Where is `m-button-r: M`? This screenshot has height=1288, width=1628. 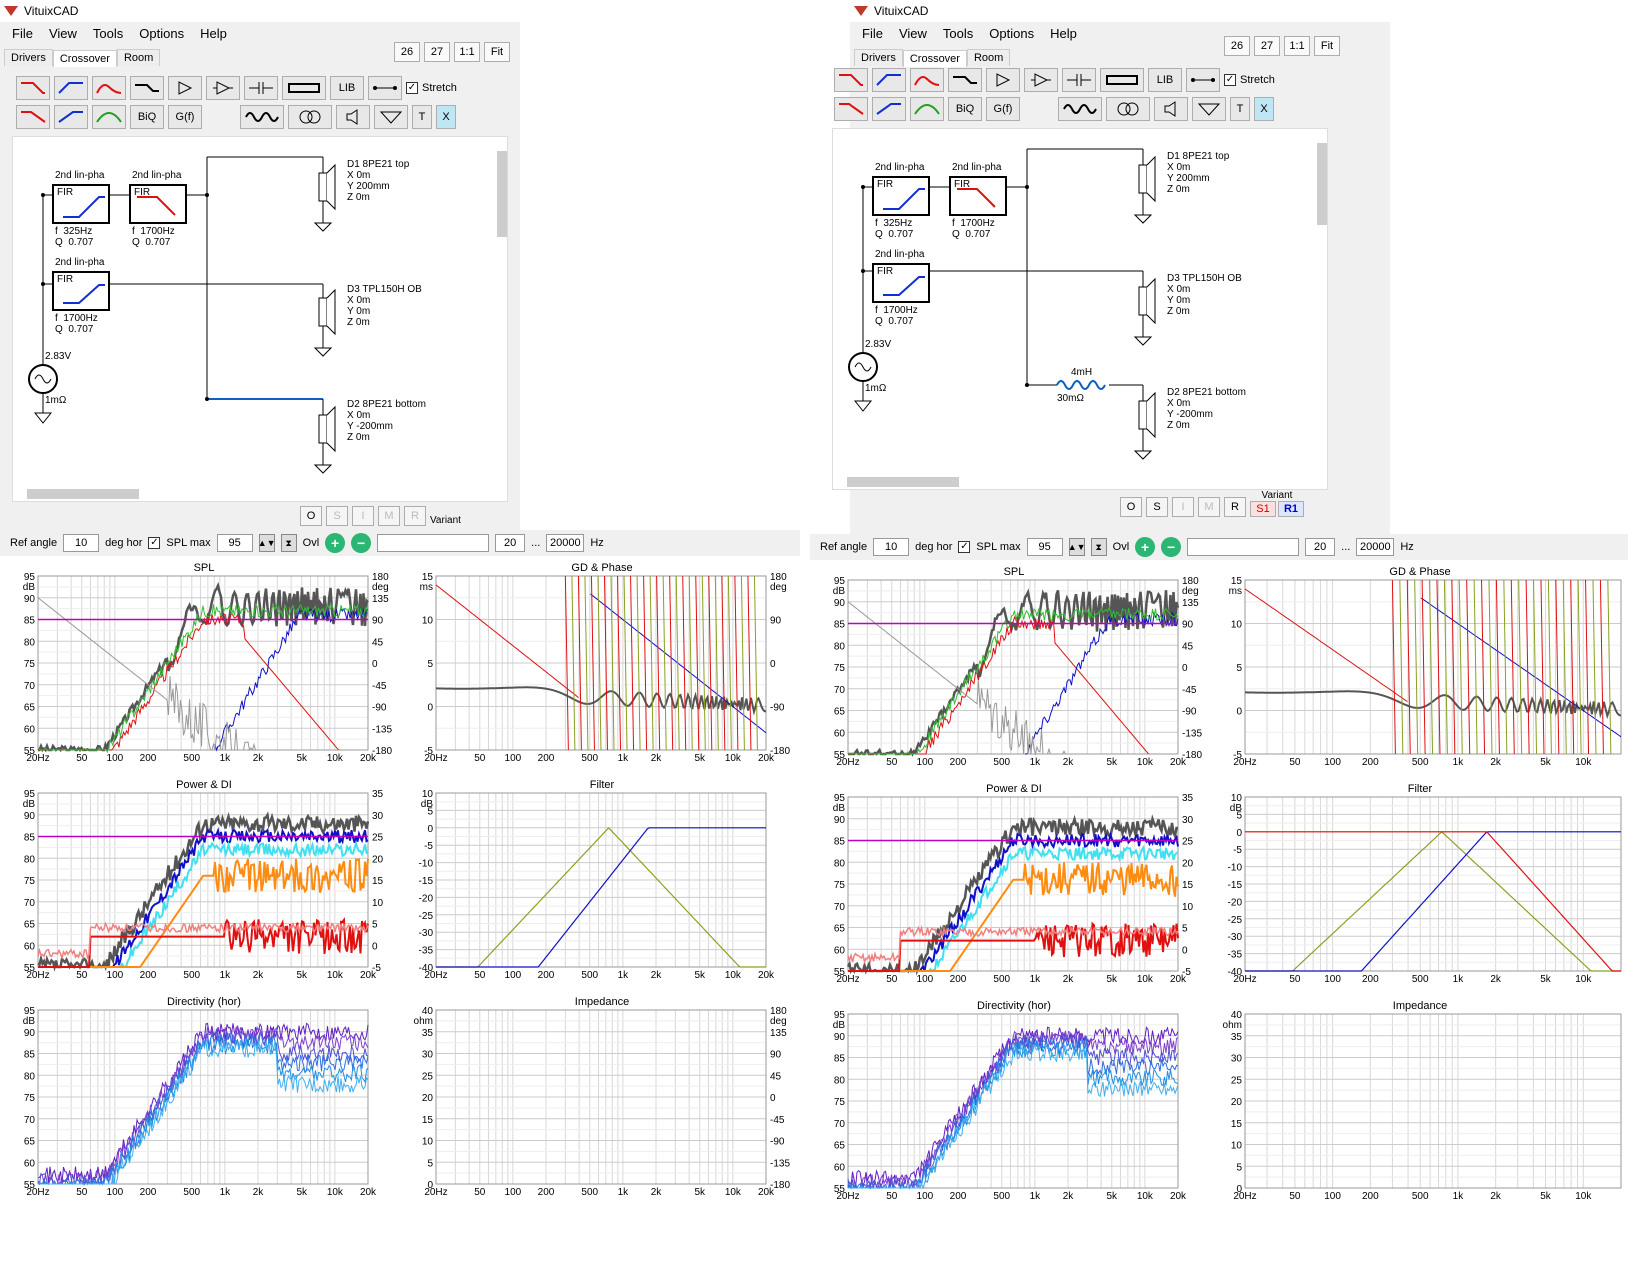
m-button-r: M is located at coordinates (1209, 507).